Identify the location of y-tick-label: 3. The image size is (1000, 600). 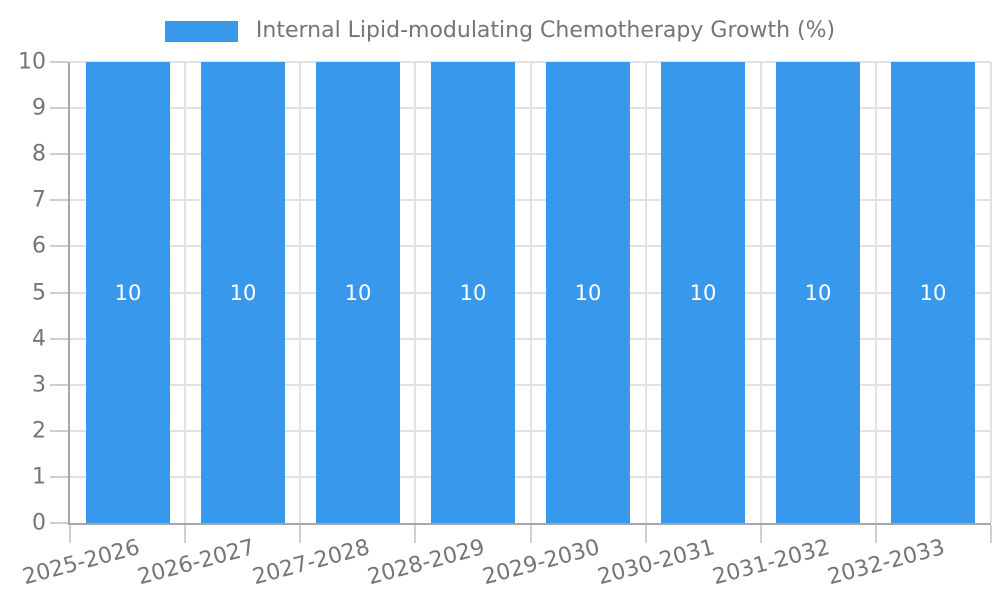
(39, 385).